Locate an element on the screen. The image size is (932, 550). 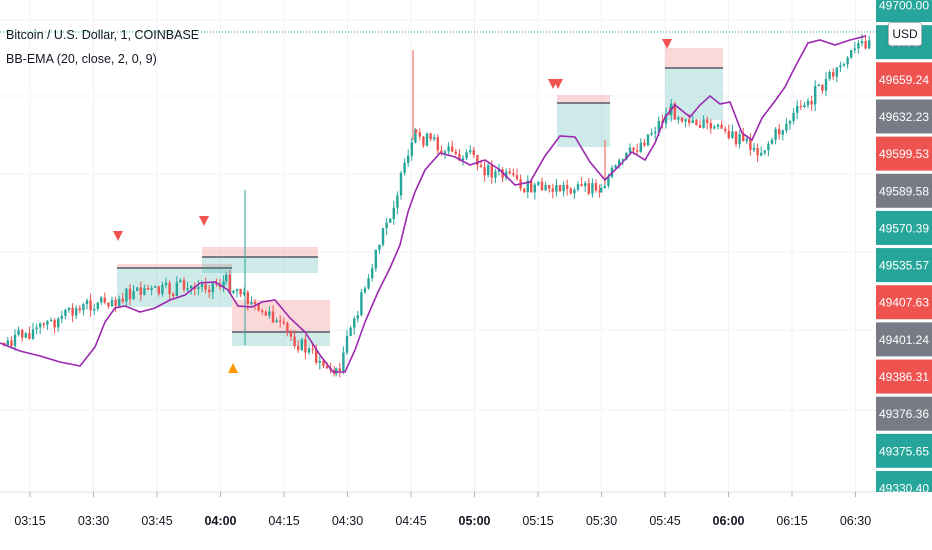
symbol-title: Bitcoin / U.S. Dollar, 1, COINBASE is located at coordinates (103, 35).